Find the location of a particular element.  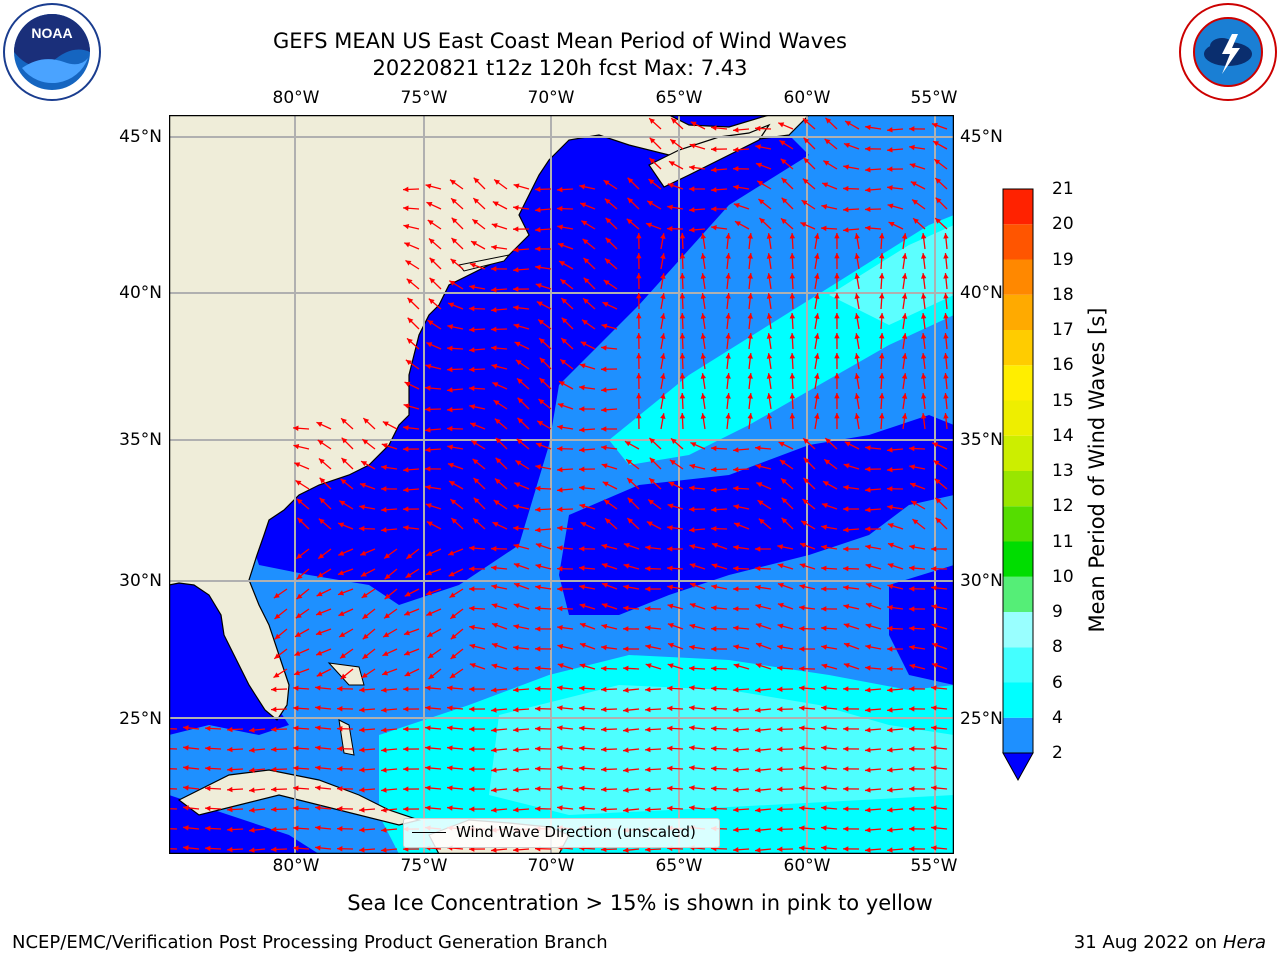

lon-tick-bottom: 80°W is located at coordinates (296, 866).